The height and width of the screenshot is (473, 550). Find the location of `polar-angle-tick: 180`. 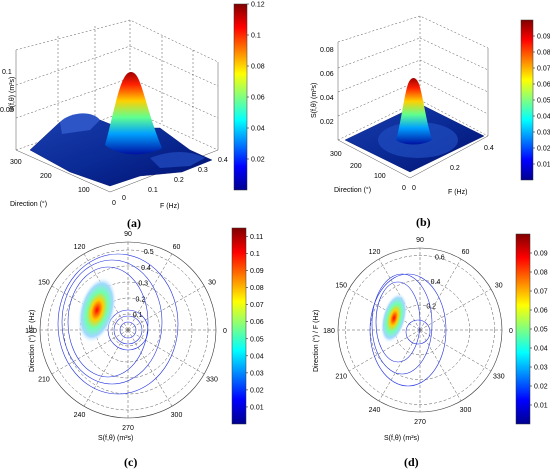

polar-angle-tick: 180 is located at coordinates (31, 331).